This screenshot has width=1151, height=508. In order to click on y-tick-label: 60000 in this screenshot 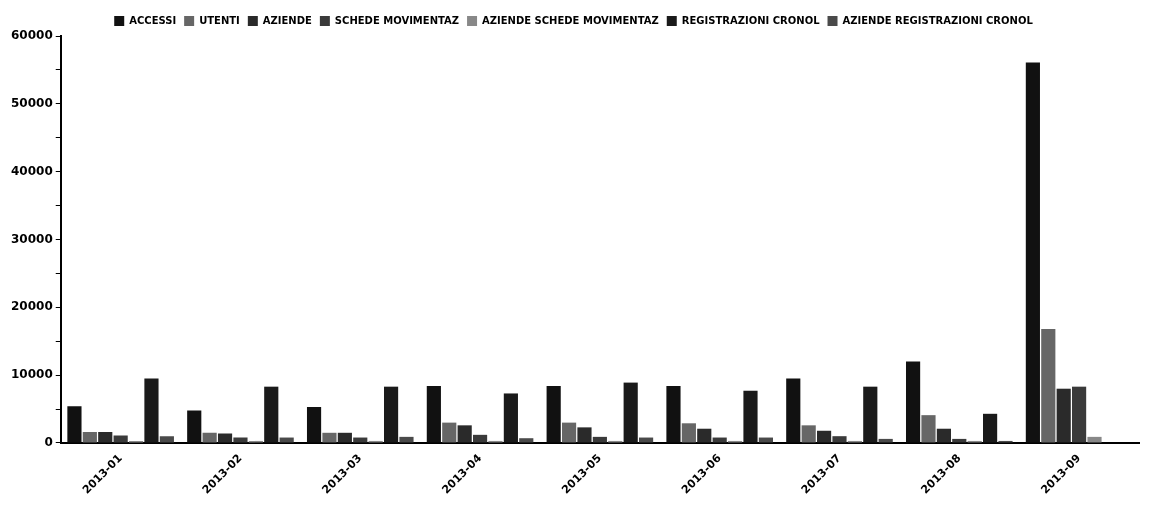, I will do `click(32, 35)`.